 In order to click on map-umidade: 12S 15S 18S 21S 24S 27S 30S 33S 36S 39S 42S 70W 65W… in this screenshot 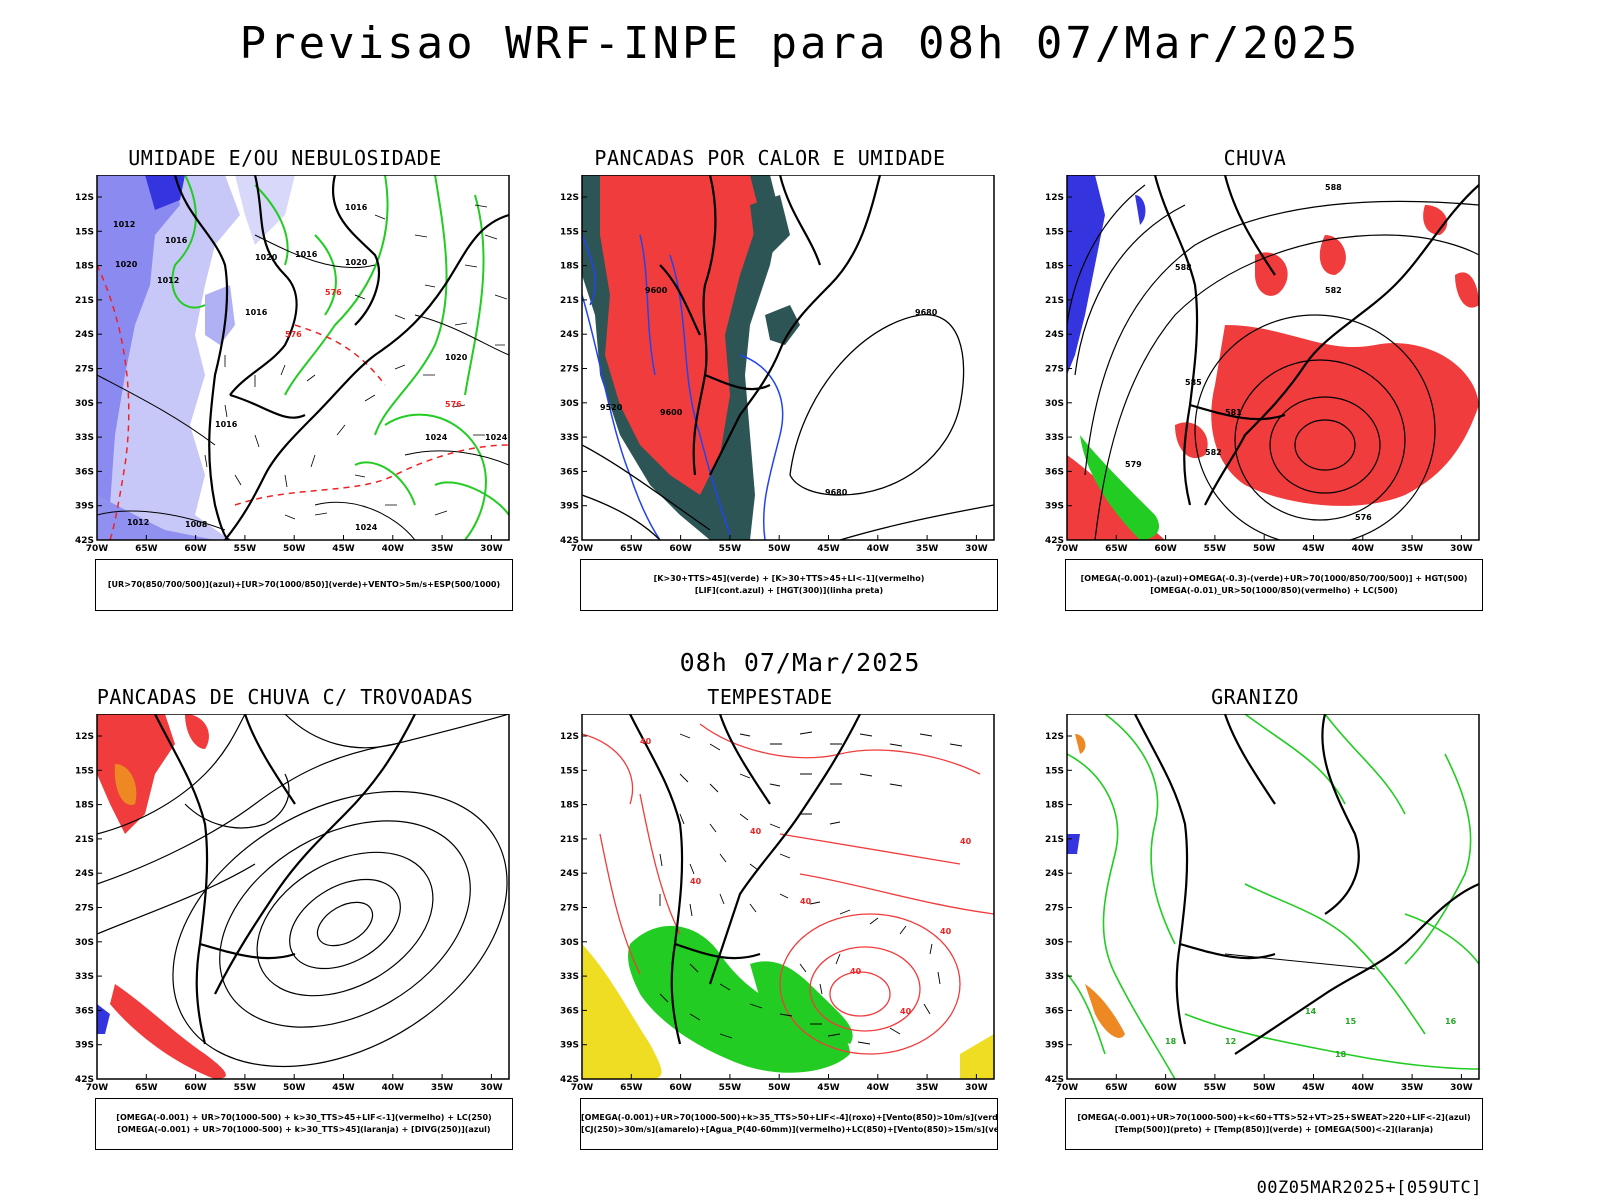, I will do `click(292, 364)`.